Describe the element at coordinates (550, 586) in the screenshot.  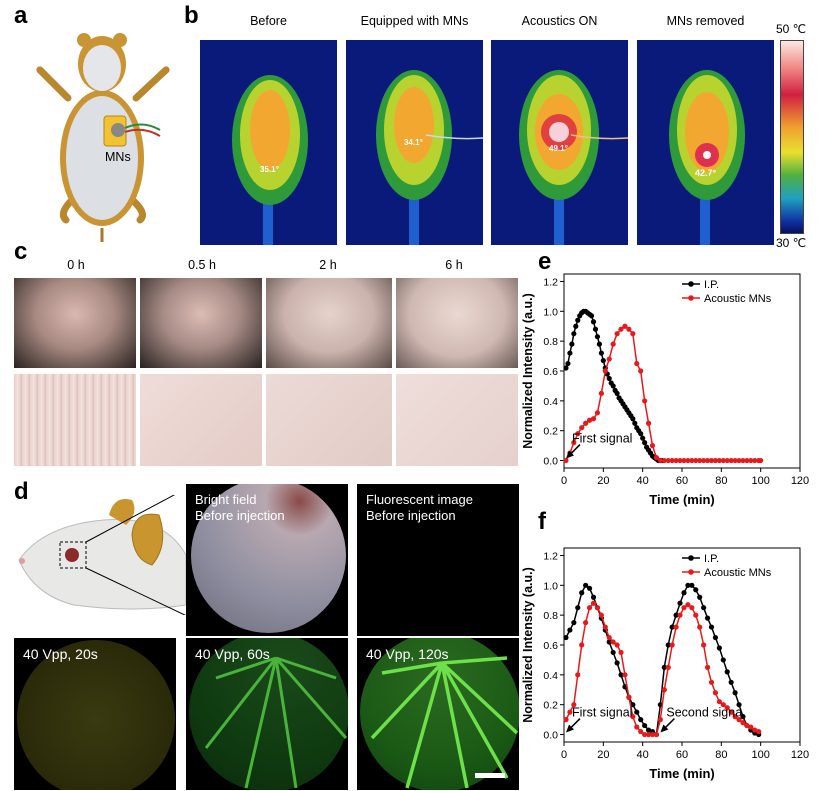
I see `y-tick-label: 1.0` at that location.